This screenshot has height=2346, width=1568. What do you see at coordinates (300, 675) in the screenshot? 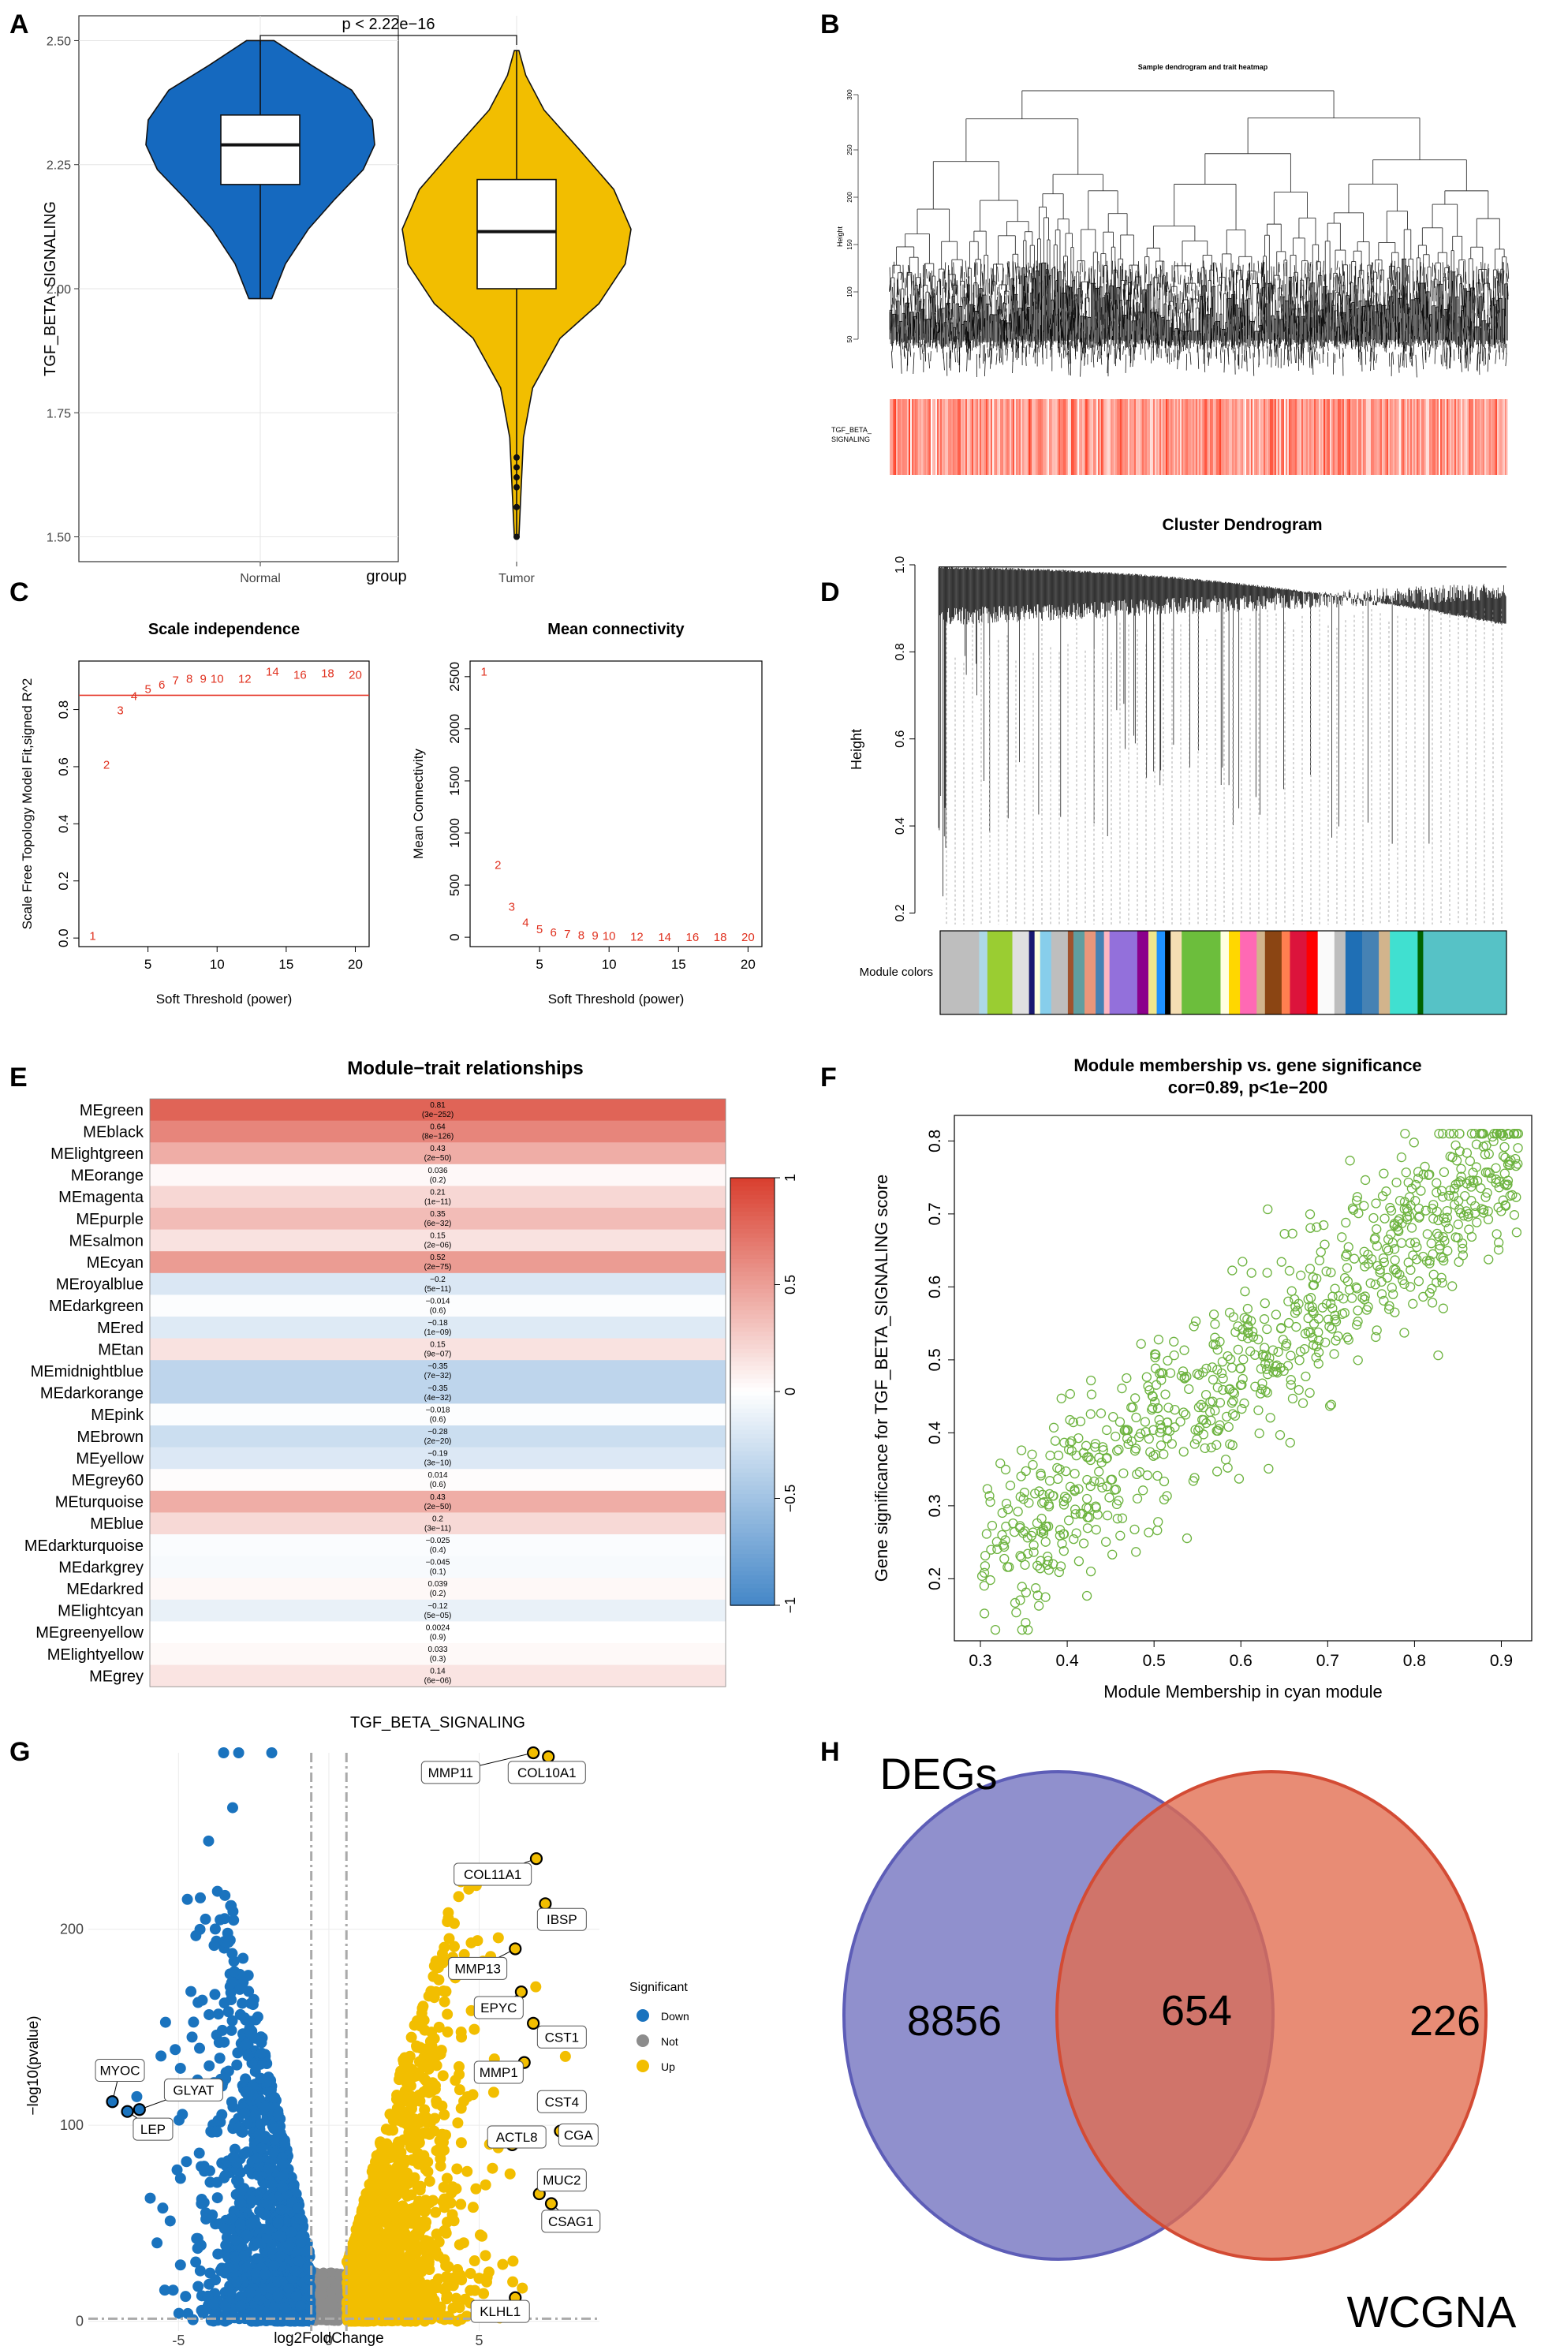
I see `power-label: 16` at bounding box center [300, 675].